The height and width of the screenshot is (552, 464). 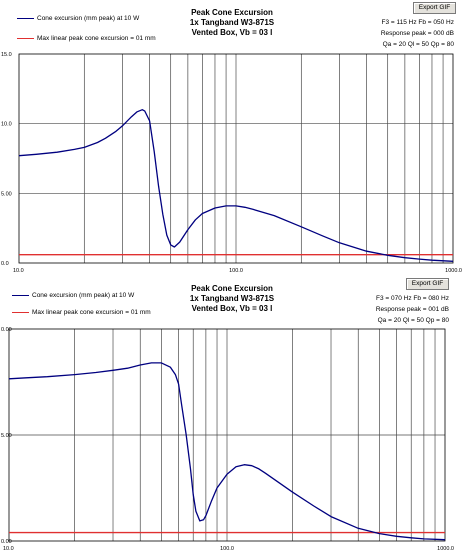 I want to click on y-tick-label: 0.0, so click(x=5, y=264).